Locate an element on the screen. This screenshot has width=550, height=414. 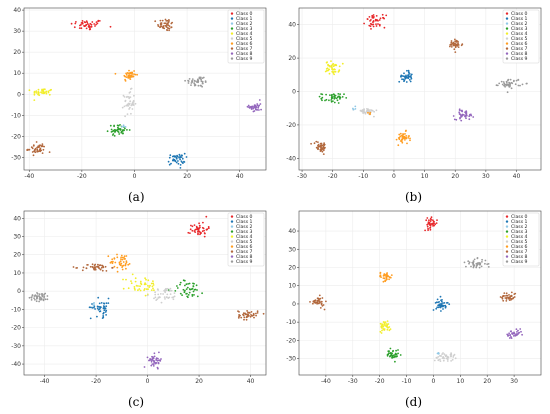
x-tick-label: 30 is located at coordinates (514, 381).